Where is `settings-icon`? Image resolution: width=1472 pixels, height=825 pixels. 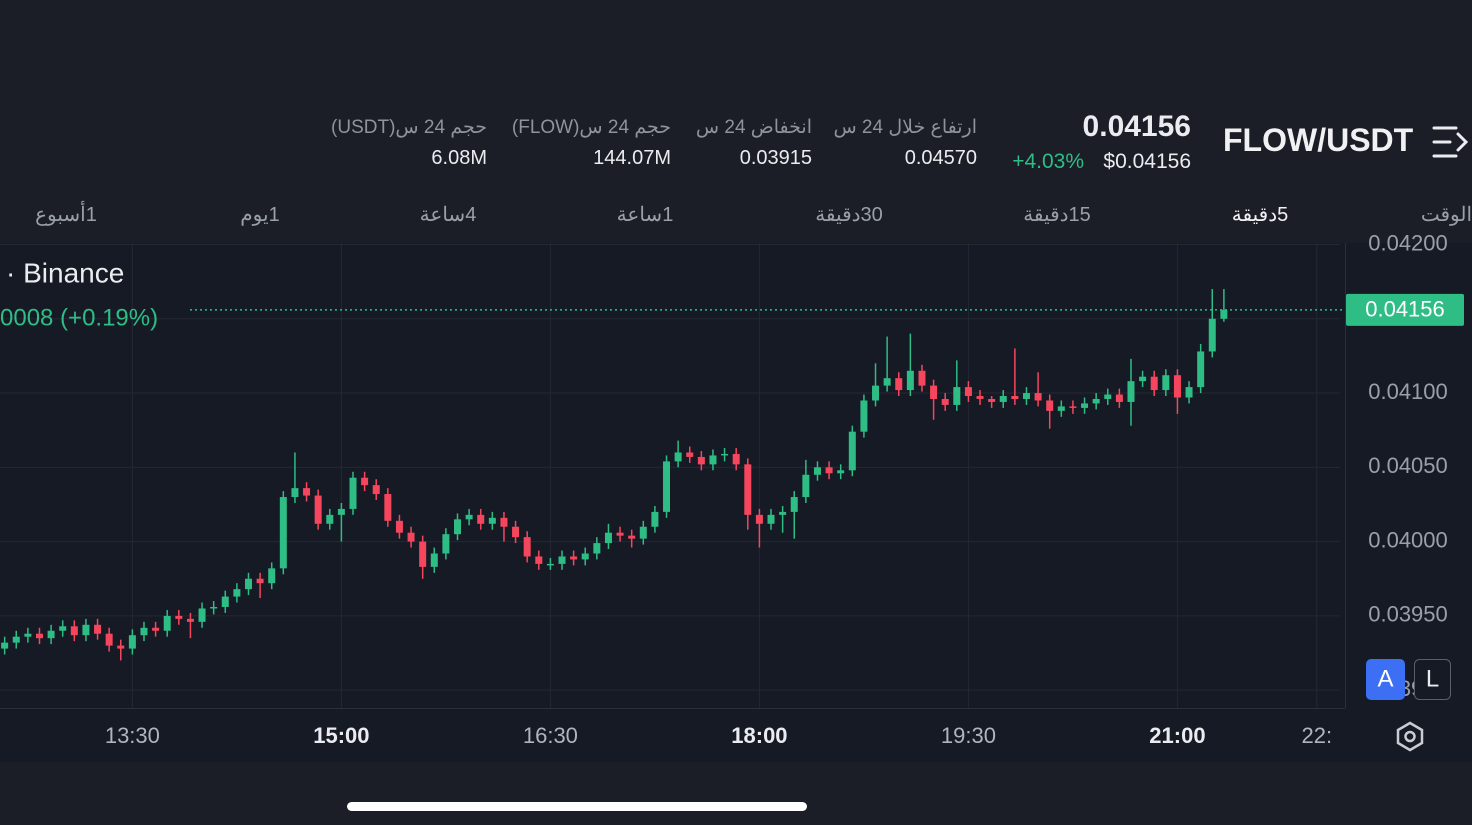 settings-icon is located at coordinates (1410, 736).